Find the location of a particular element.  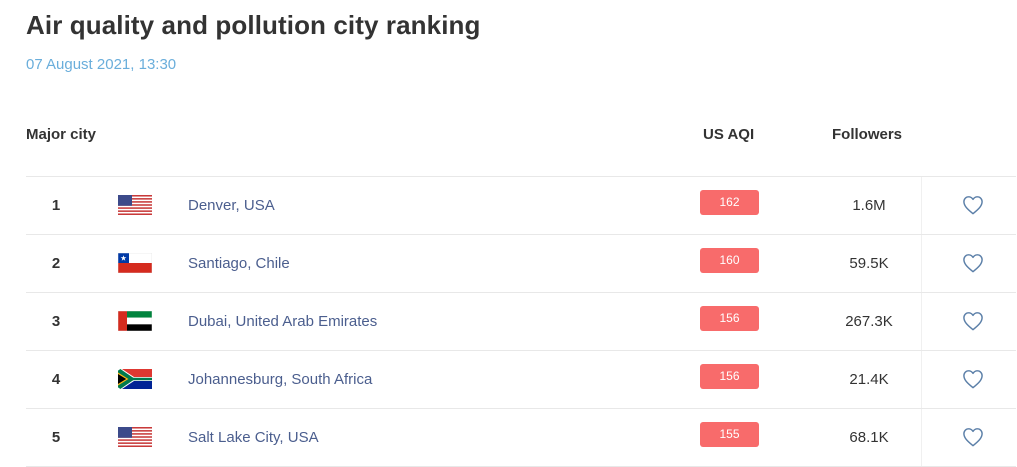

rank-number: 1 is located at coordinates (56, 205).